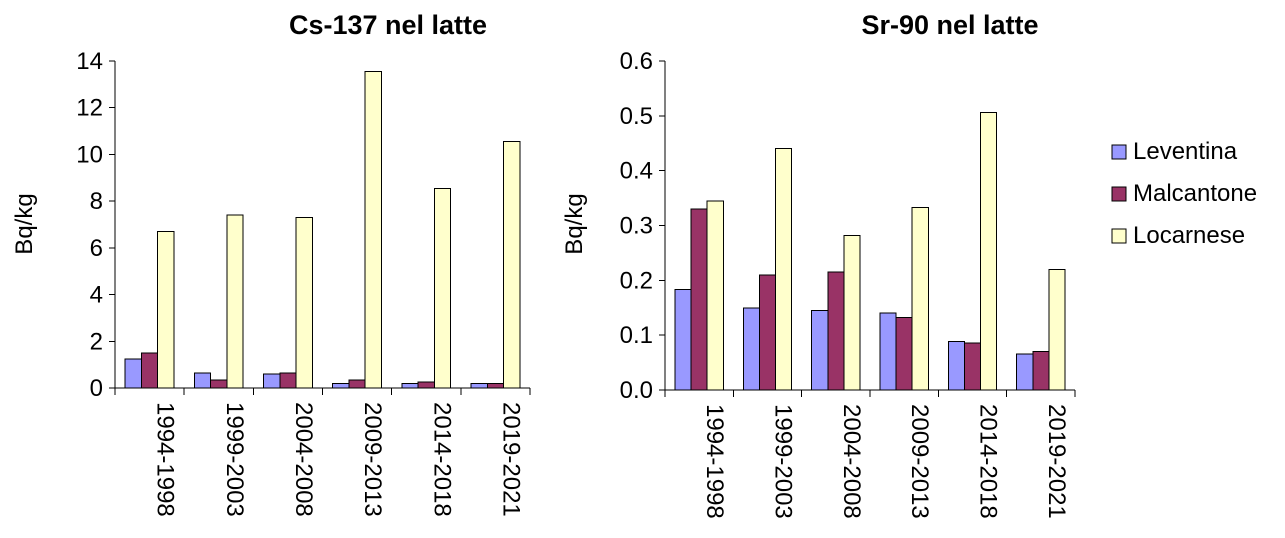  Describe the element at coordinates (388, 25) in the screenshot. I see `chart-title: Cs-137 nel latte` at that location.